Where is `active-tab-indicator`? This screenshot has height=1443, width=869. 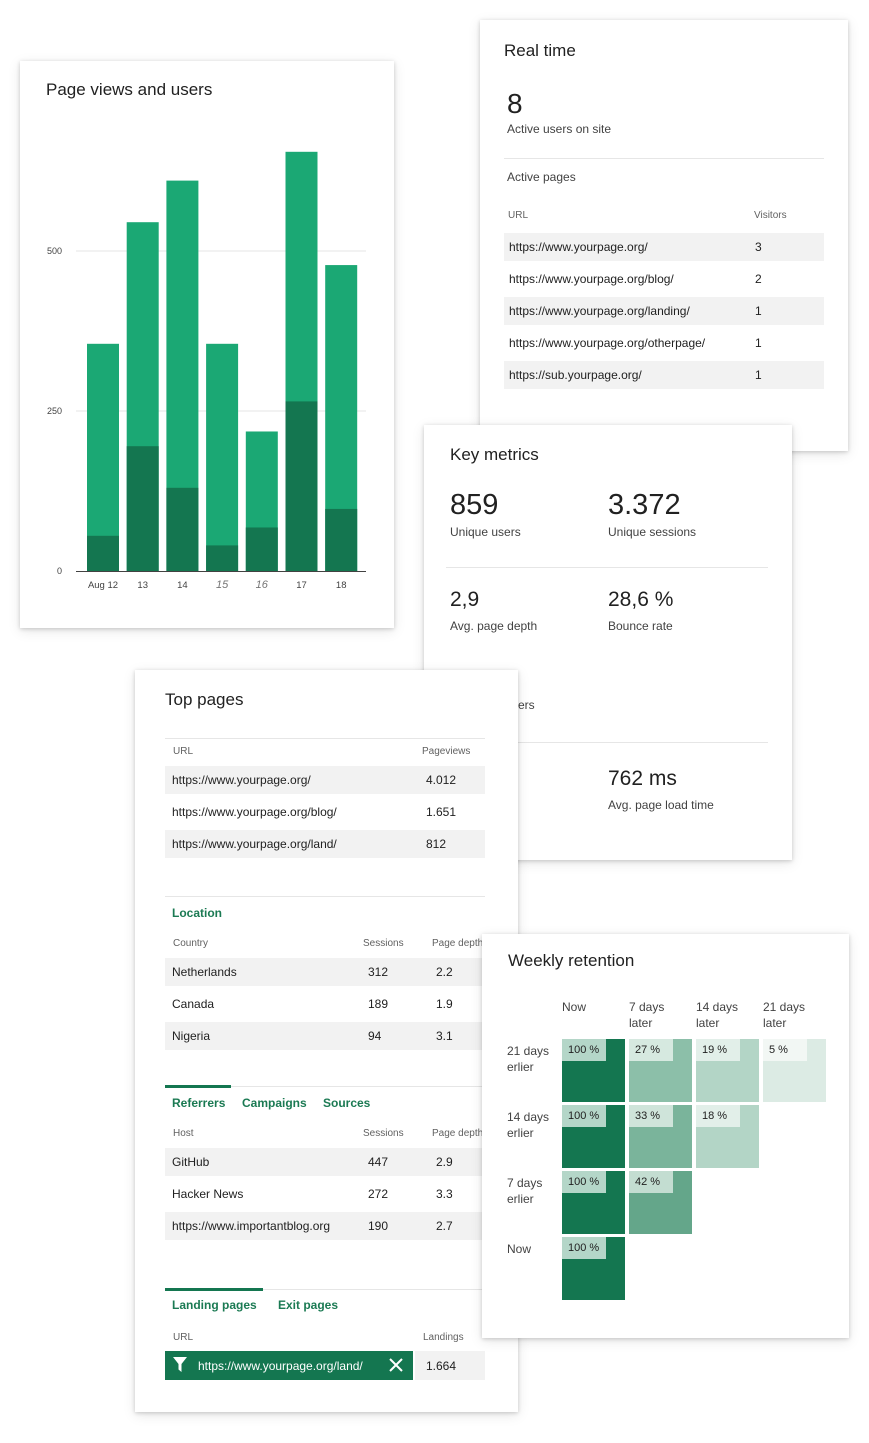
active-tab-indicator is located at coordinates (198, 1086).